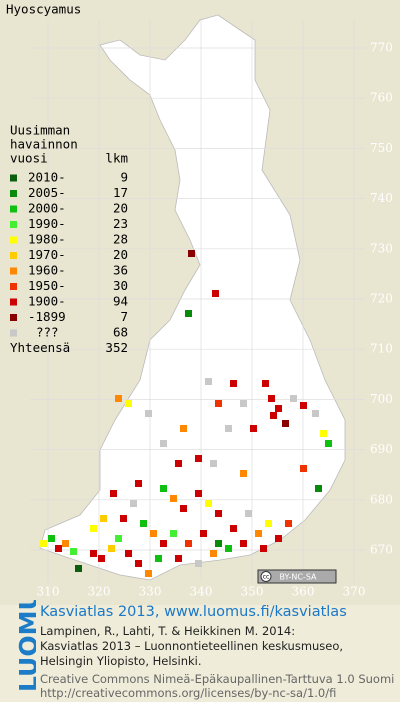 Image resolution: width=400 pixels, height=702 pixels. What do you see at coordinates (47, 316) in the screenshot?
I see `legend-label: -1899` at bounding box center [47, 316].